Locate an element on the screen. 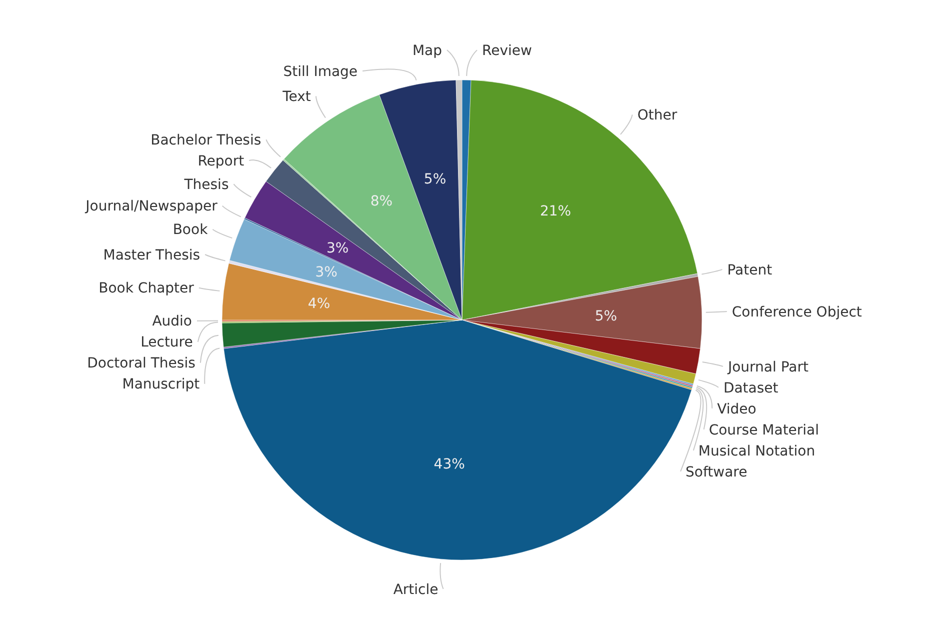 This screenshot has height=617, width=949. slice-label: Journal Part is located at coordinates (767, 367).